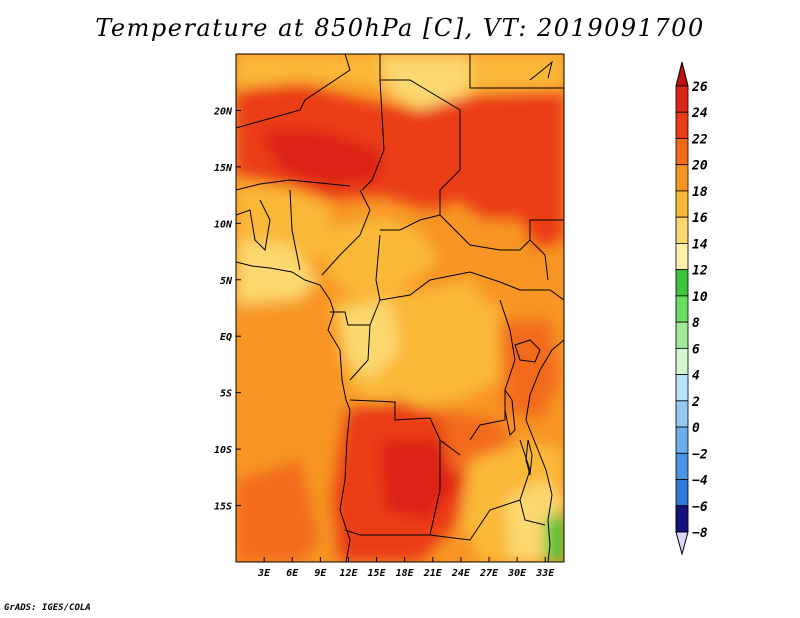 This screenshot has width=800, height=618. I want to click on border-congo-drc, so click(355, 340).